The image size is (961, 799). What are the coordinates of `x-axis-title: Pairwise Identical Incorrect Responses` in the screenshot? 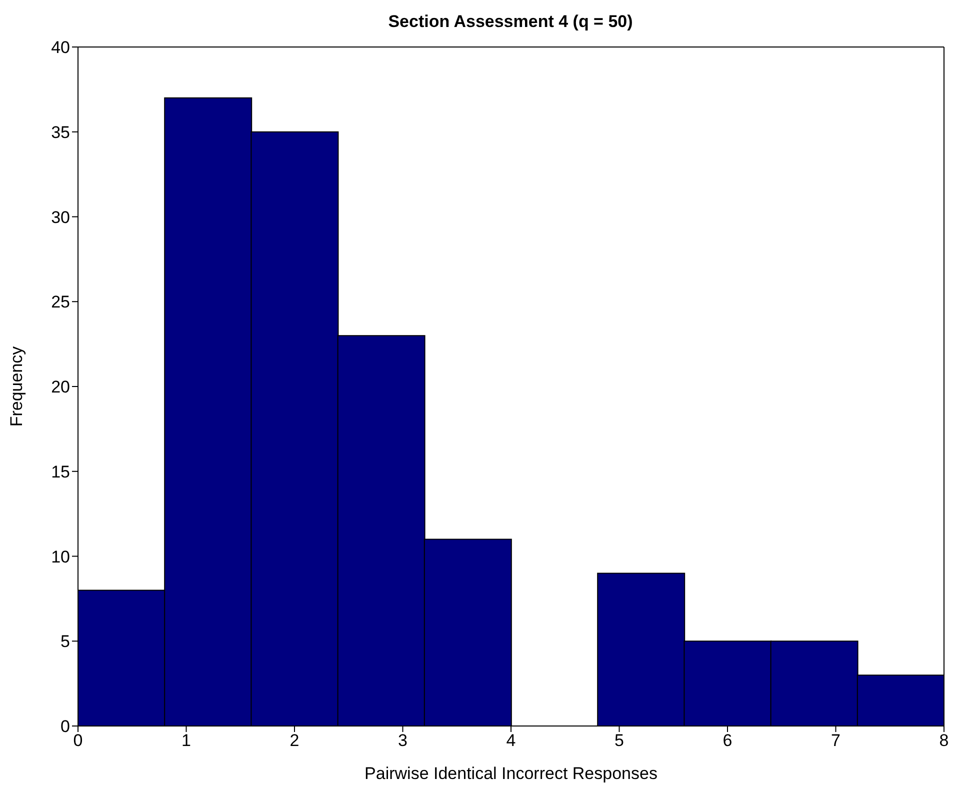 It's located at (511, 773).